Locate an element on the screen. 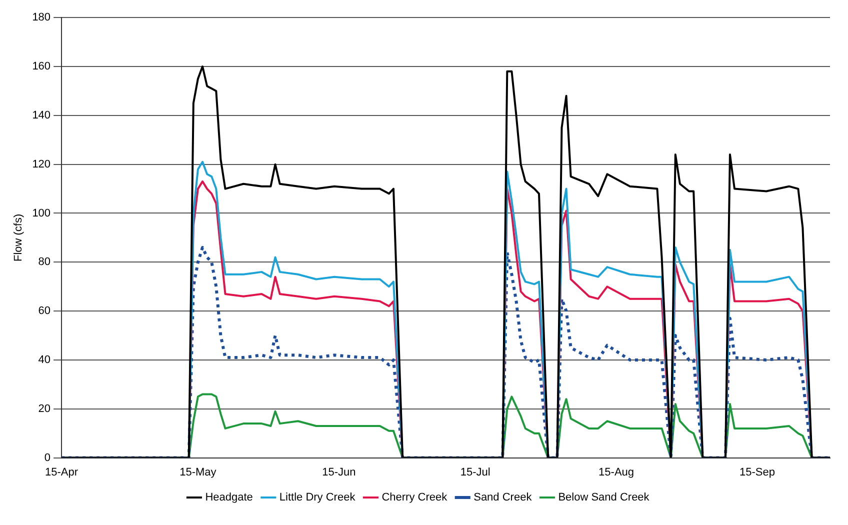  y-tick-label: 0 is located at coordinates (47, 458).